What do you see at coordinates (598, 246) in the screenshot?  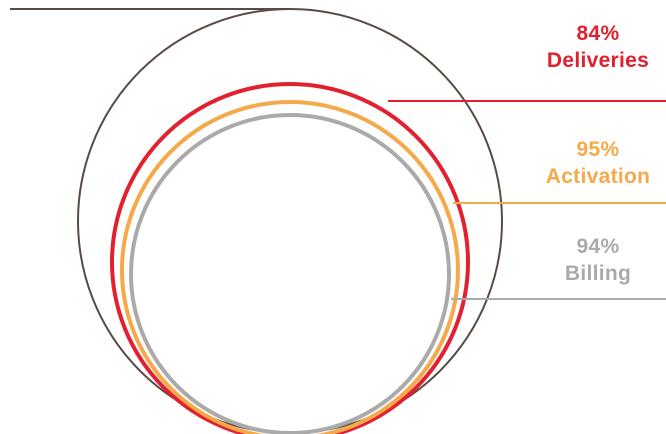 I see `billing-percent: 94%` at bounding box center [598, 246].